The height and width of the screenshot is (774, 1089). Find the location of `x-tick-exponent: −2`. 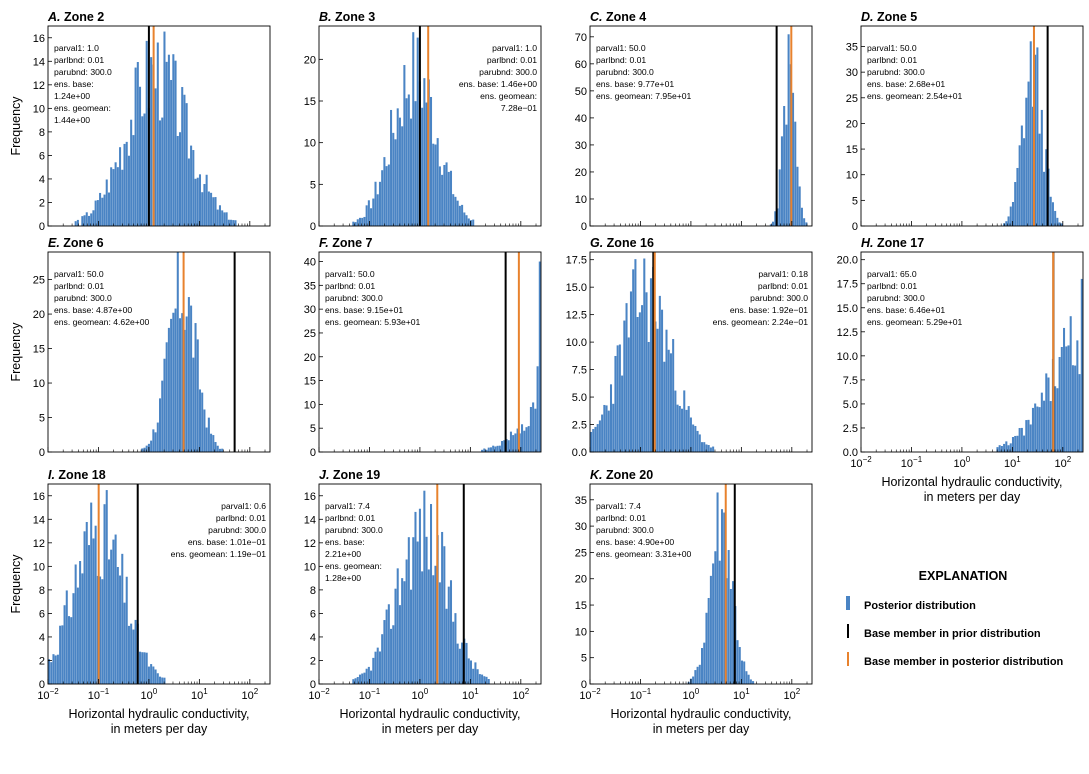

x-tick-exponent: −2 is located at coordinates (597, 691).